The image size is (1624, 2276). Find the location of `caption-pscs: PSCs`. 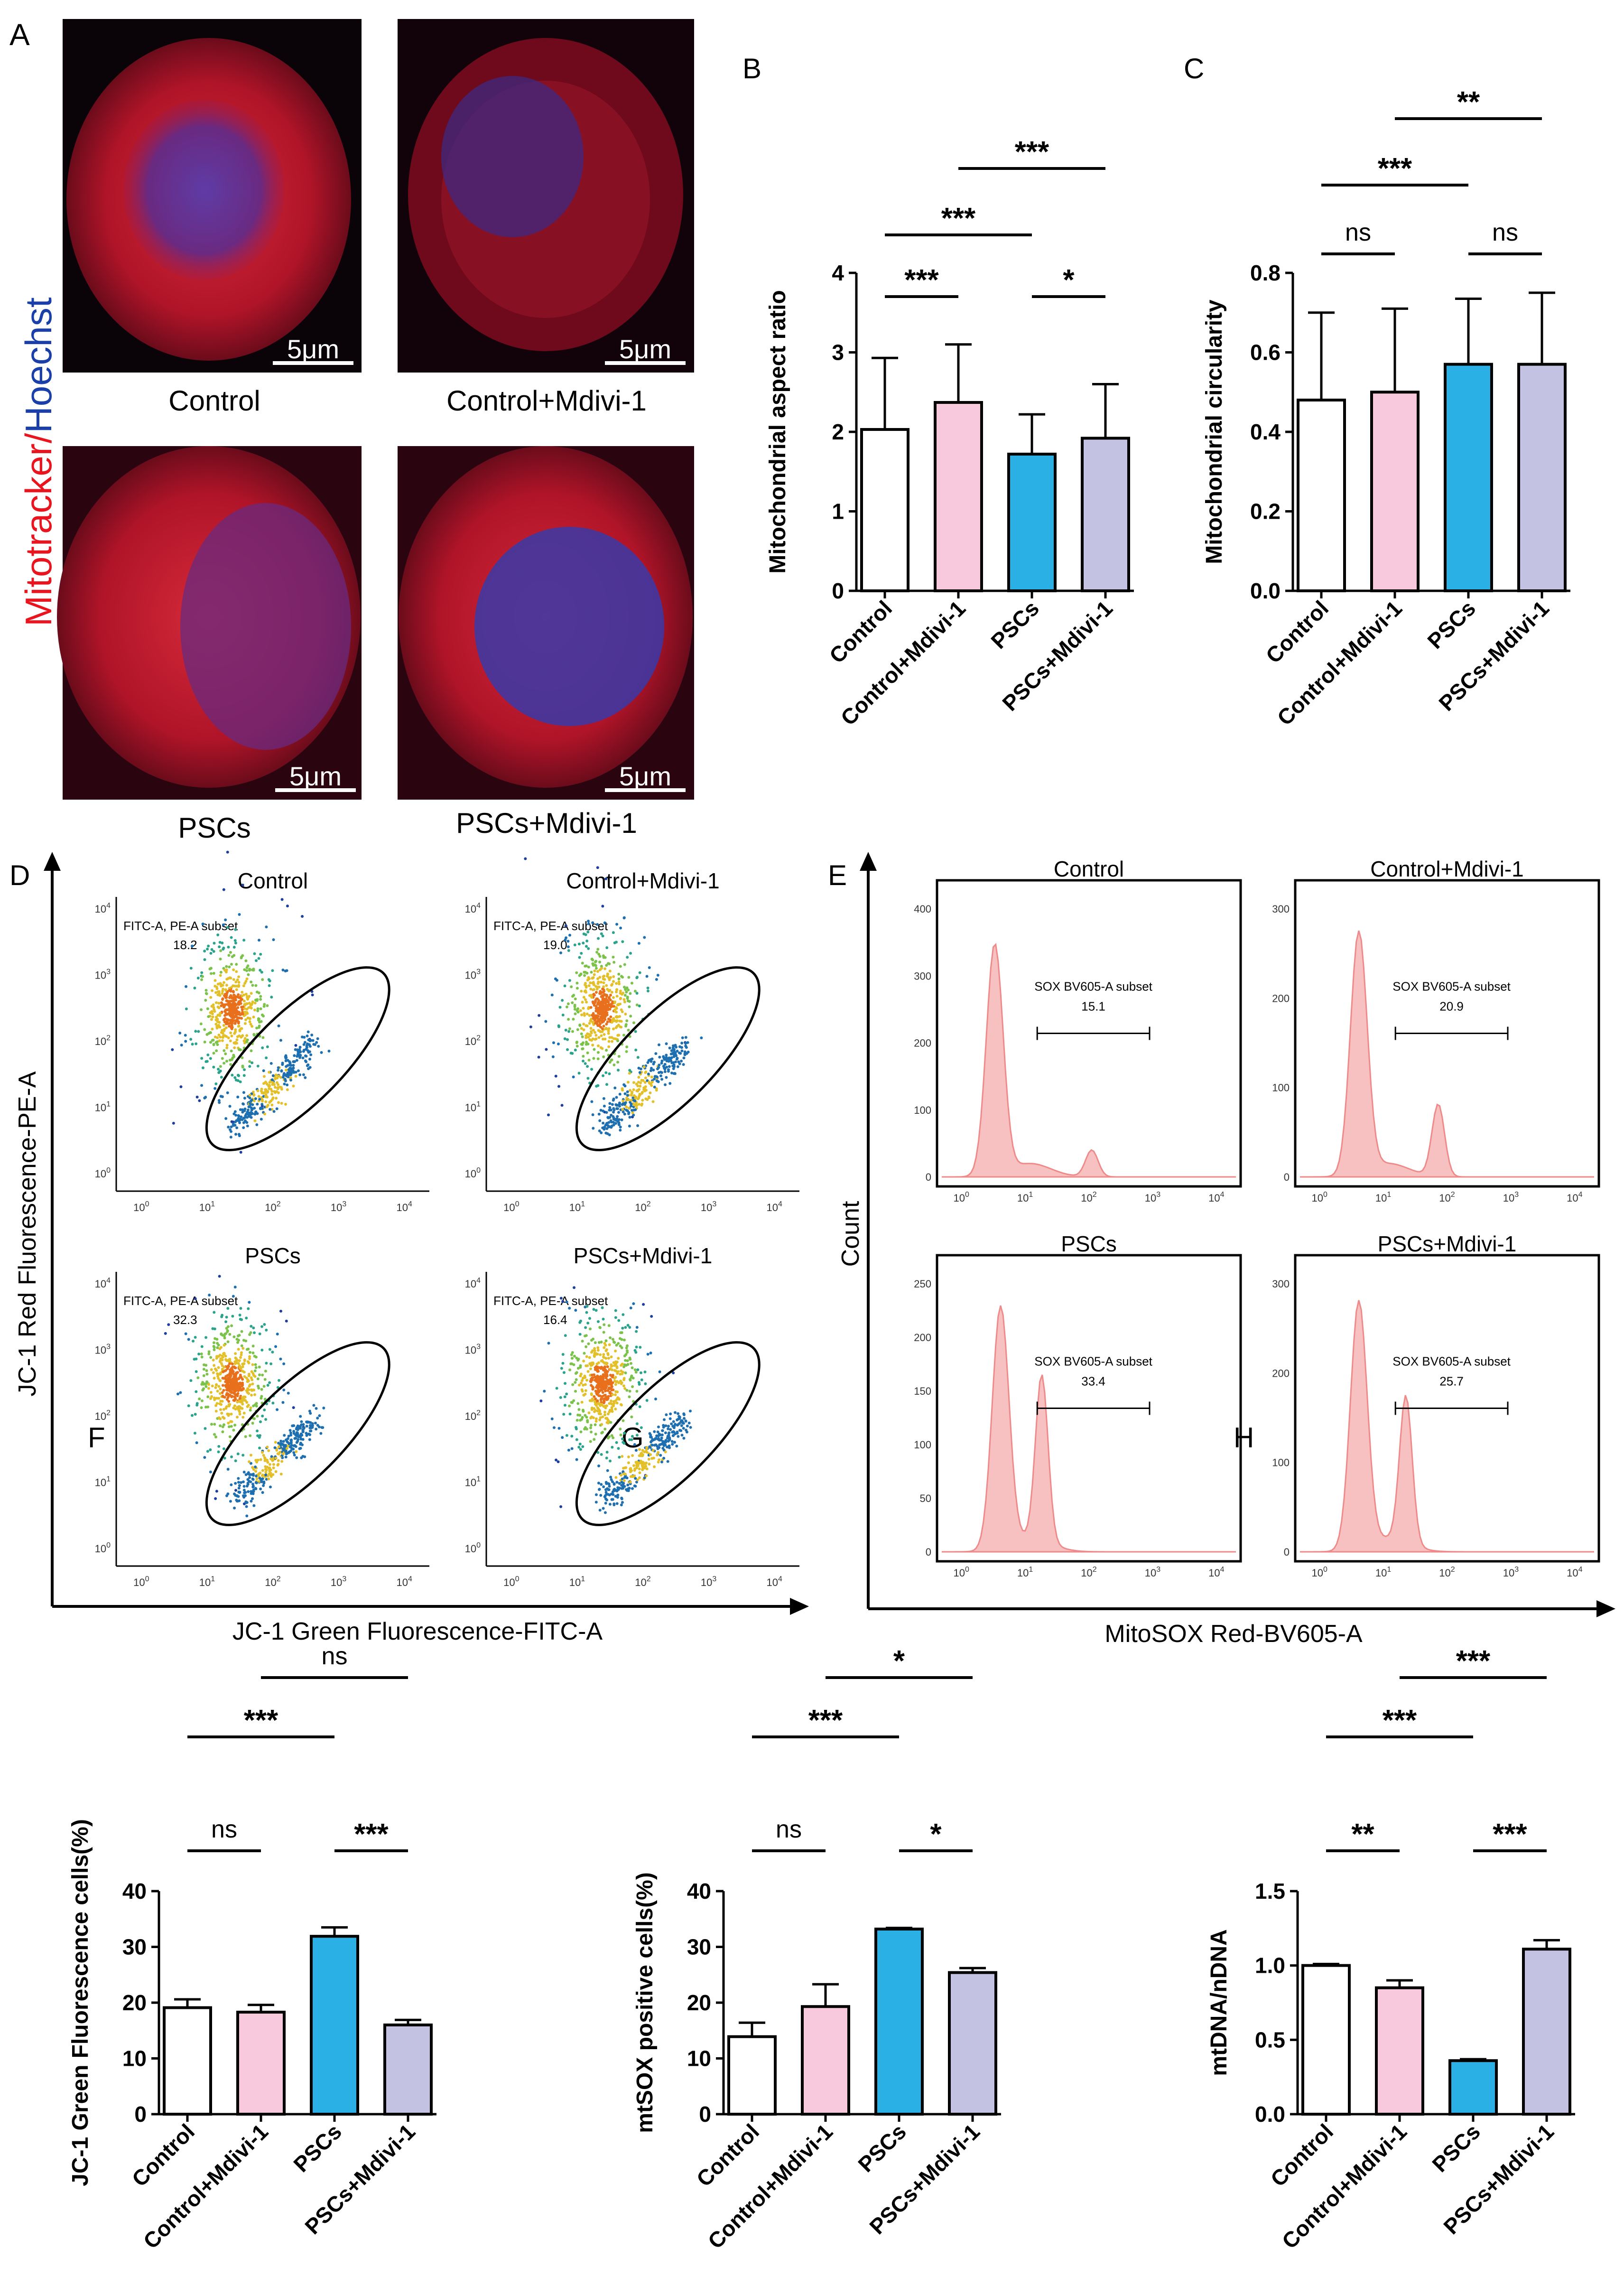

caption-pscs: PSCs is located at coordinates (214, 828).